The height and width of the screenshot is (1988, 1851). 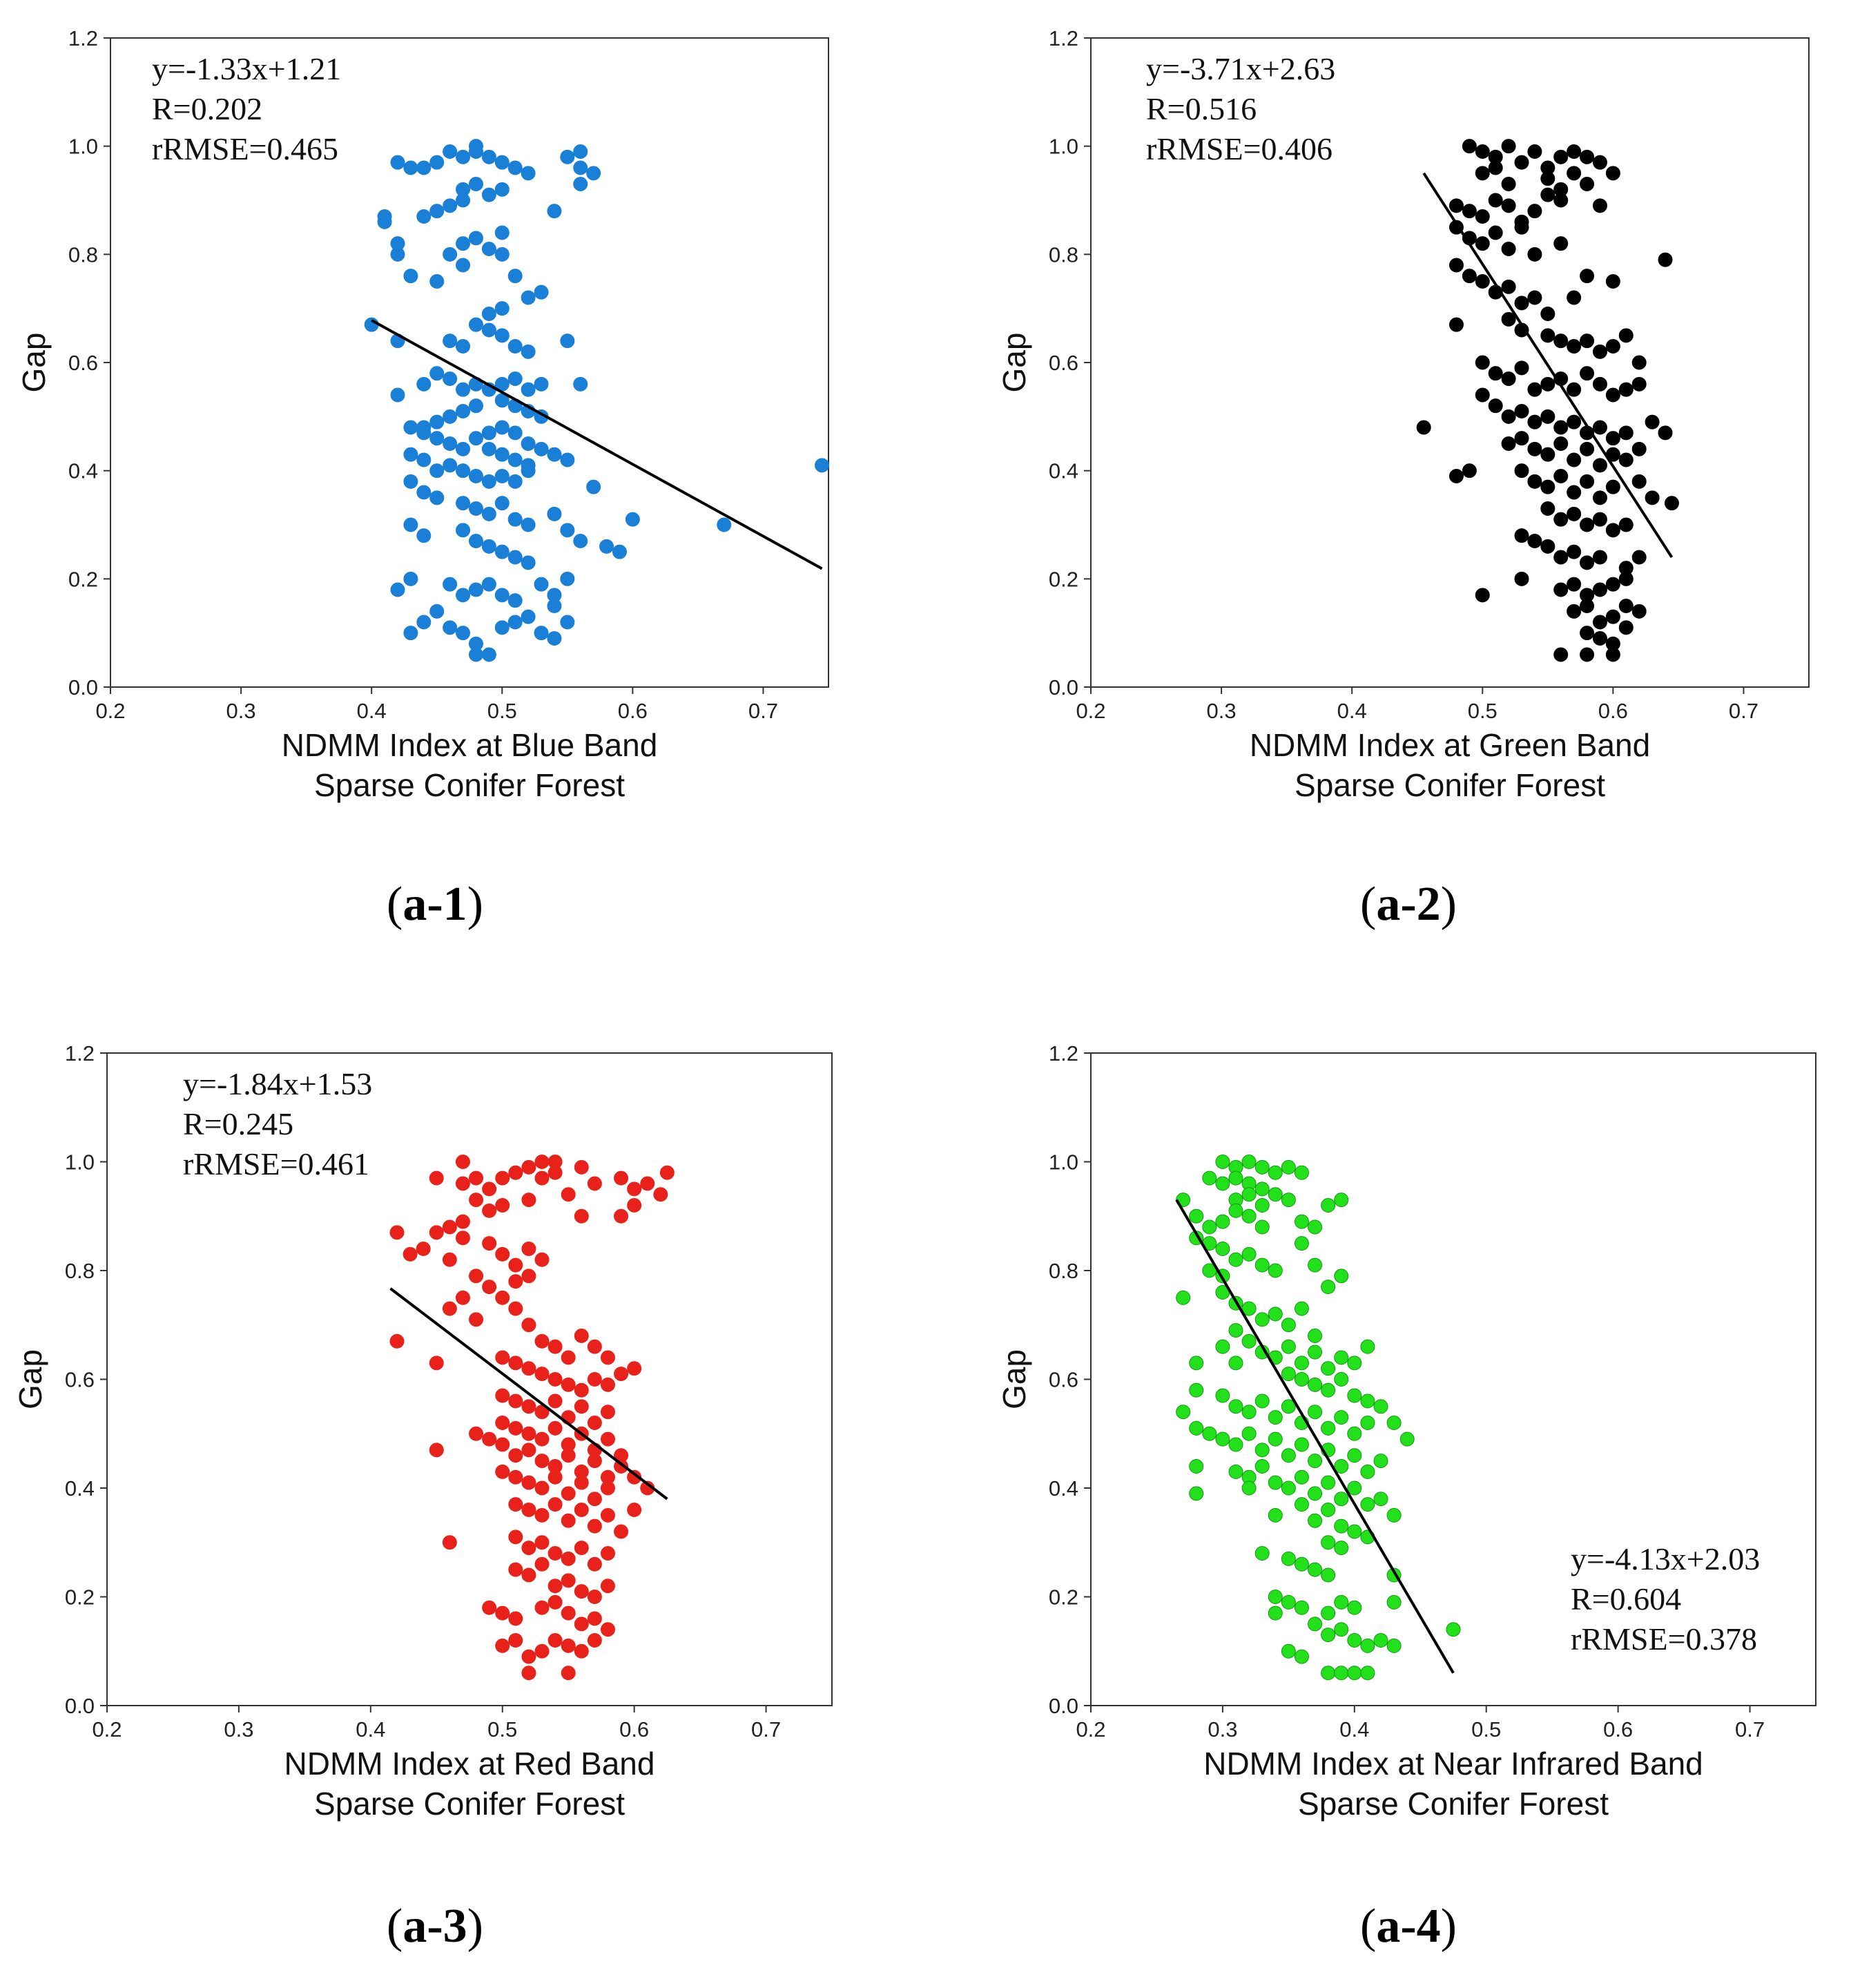 I want to click on c4-x-tick-label: 0.4, so click(x=1354, y=1729).